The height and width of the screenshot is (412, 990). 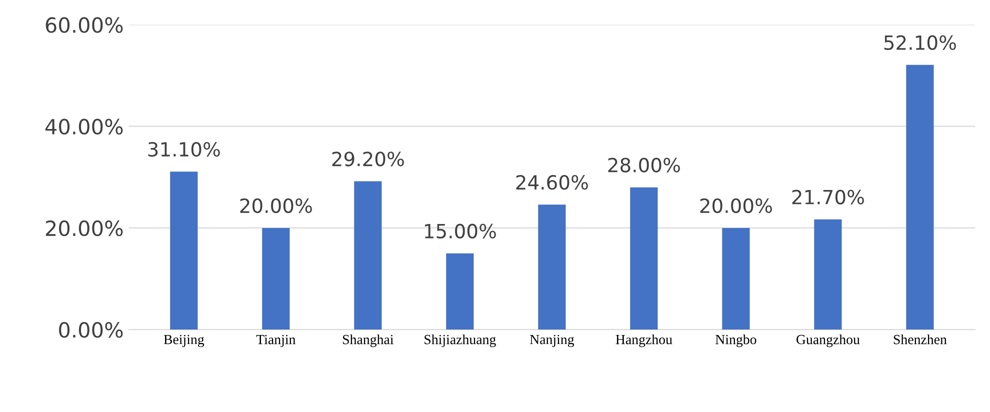 I want to click on x-tick-label: Shanghai, so click(x=368, y=341).